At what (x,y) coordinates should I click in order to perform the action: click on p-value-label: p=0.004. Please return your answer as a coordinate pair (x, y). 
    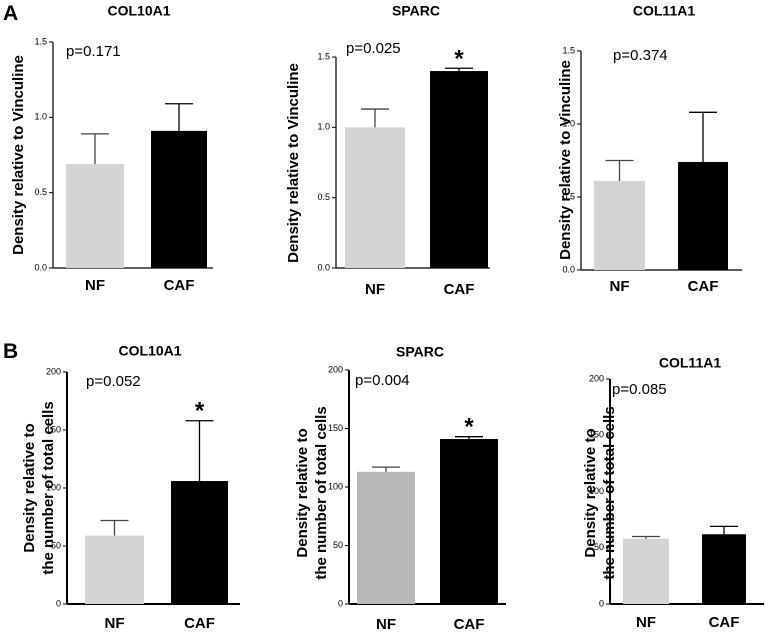
    Looking at the image, I should click on (382, 380).